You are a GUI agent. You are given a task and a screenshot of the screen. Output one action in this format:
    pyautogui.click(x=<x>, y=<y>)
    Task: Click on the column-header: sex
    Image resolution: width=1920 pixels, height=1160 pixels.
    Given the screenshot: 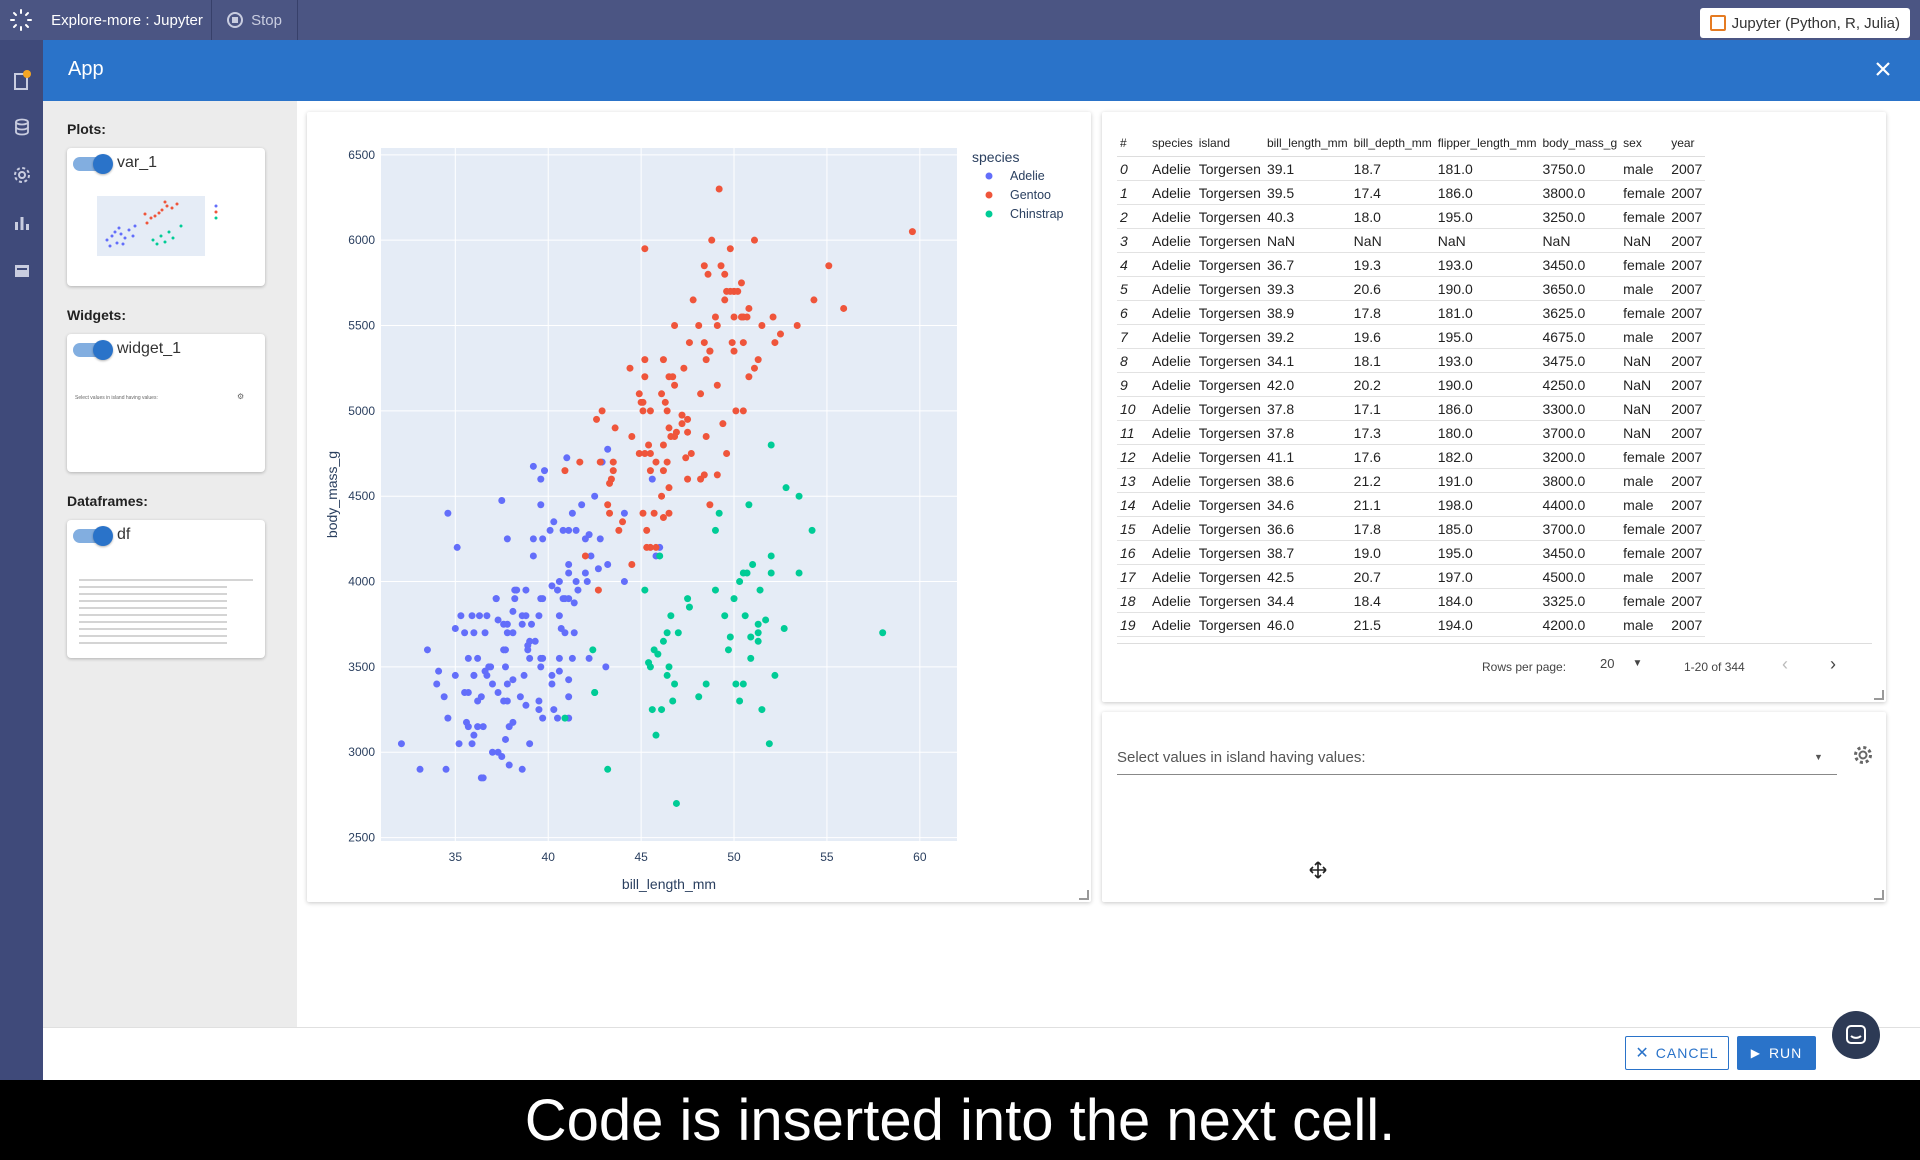 What is the action you would take?
    pyautogui.click(x=1644, y=143)
    